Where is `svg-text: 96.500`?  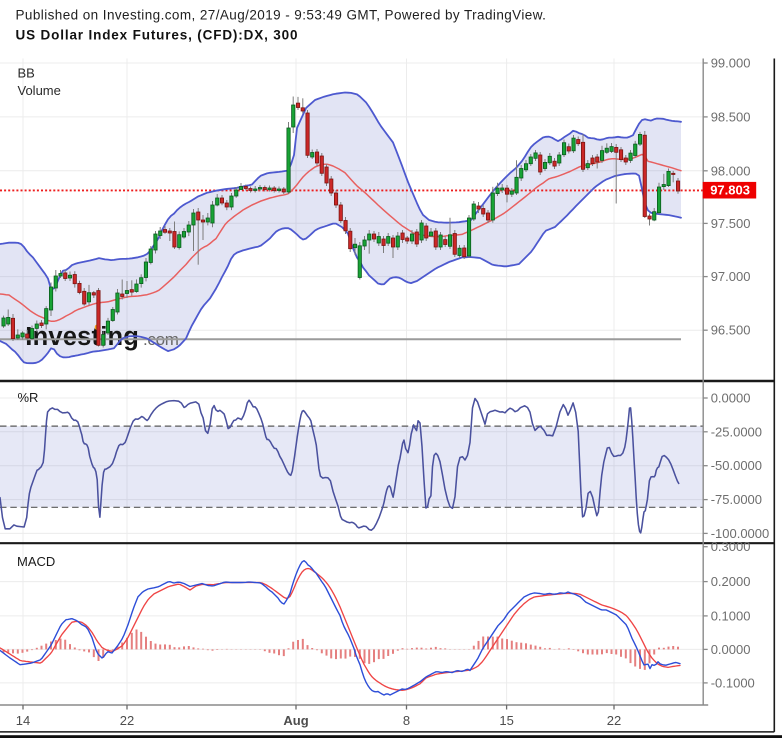 svg-text: 96.500 is located at coordinates (731, 330).